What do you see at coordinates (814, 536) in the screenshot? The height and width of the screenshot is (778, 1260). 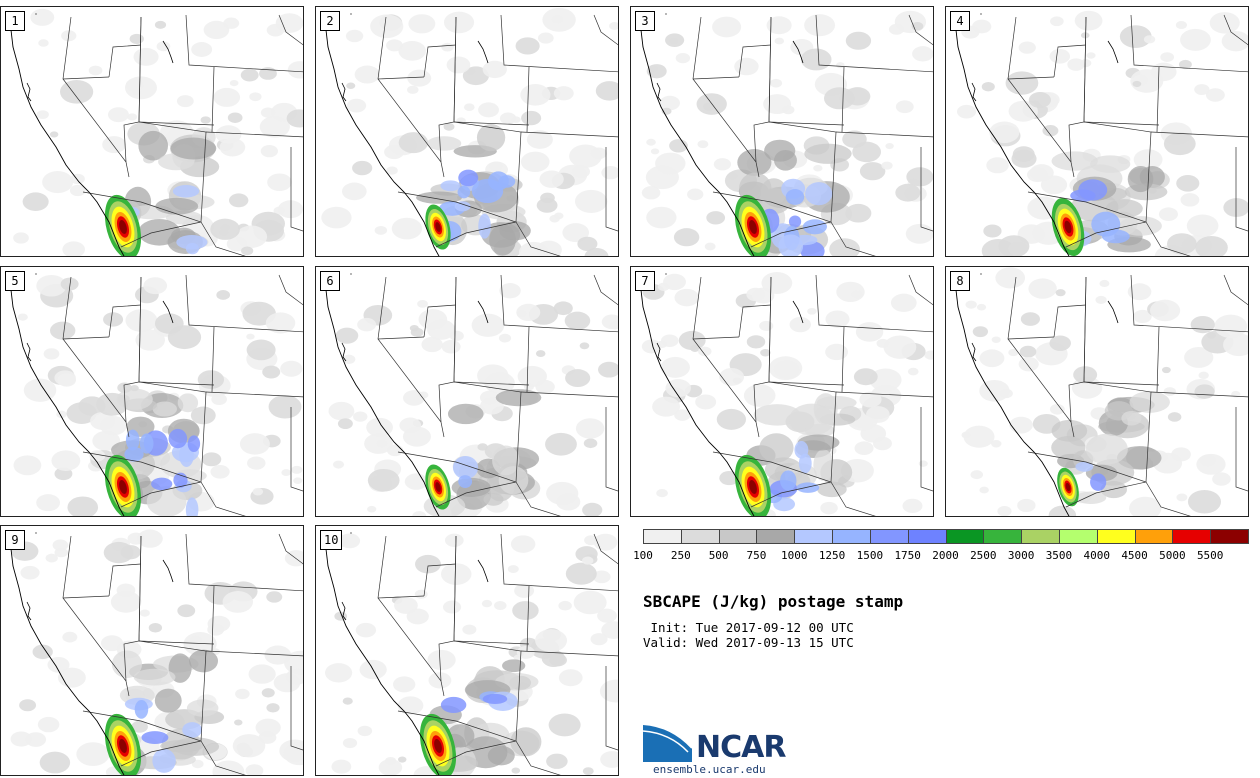 I see `colorbar-swatch` at bounding box center [814, 536].